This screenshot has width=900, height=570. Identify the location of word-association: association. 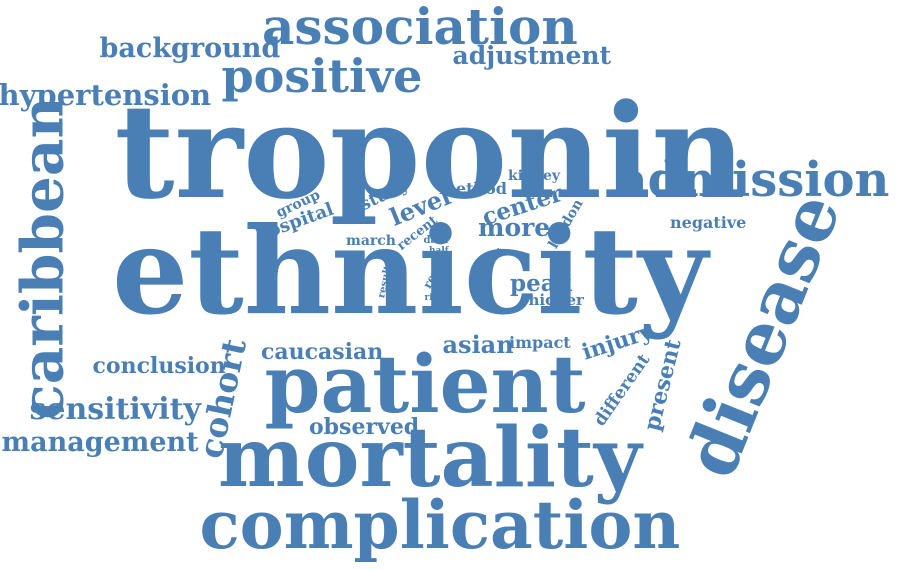
(420, 28).